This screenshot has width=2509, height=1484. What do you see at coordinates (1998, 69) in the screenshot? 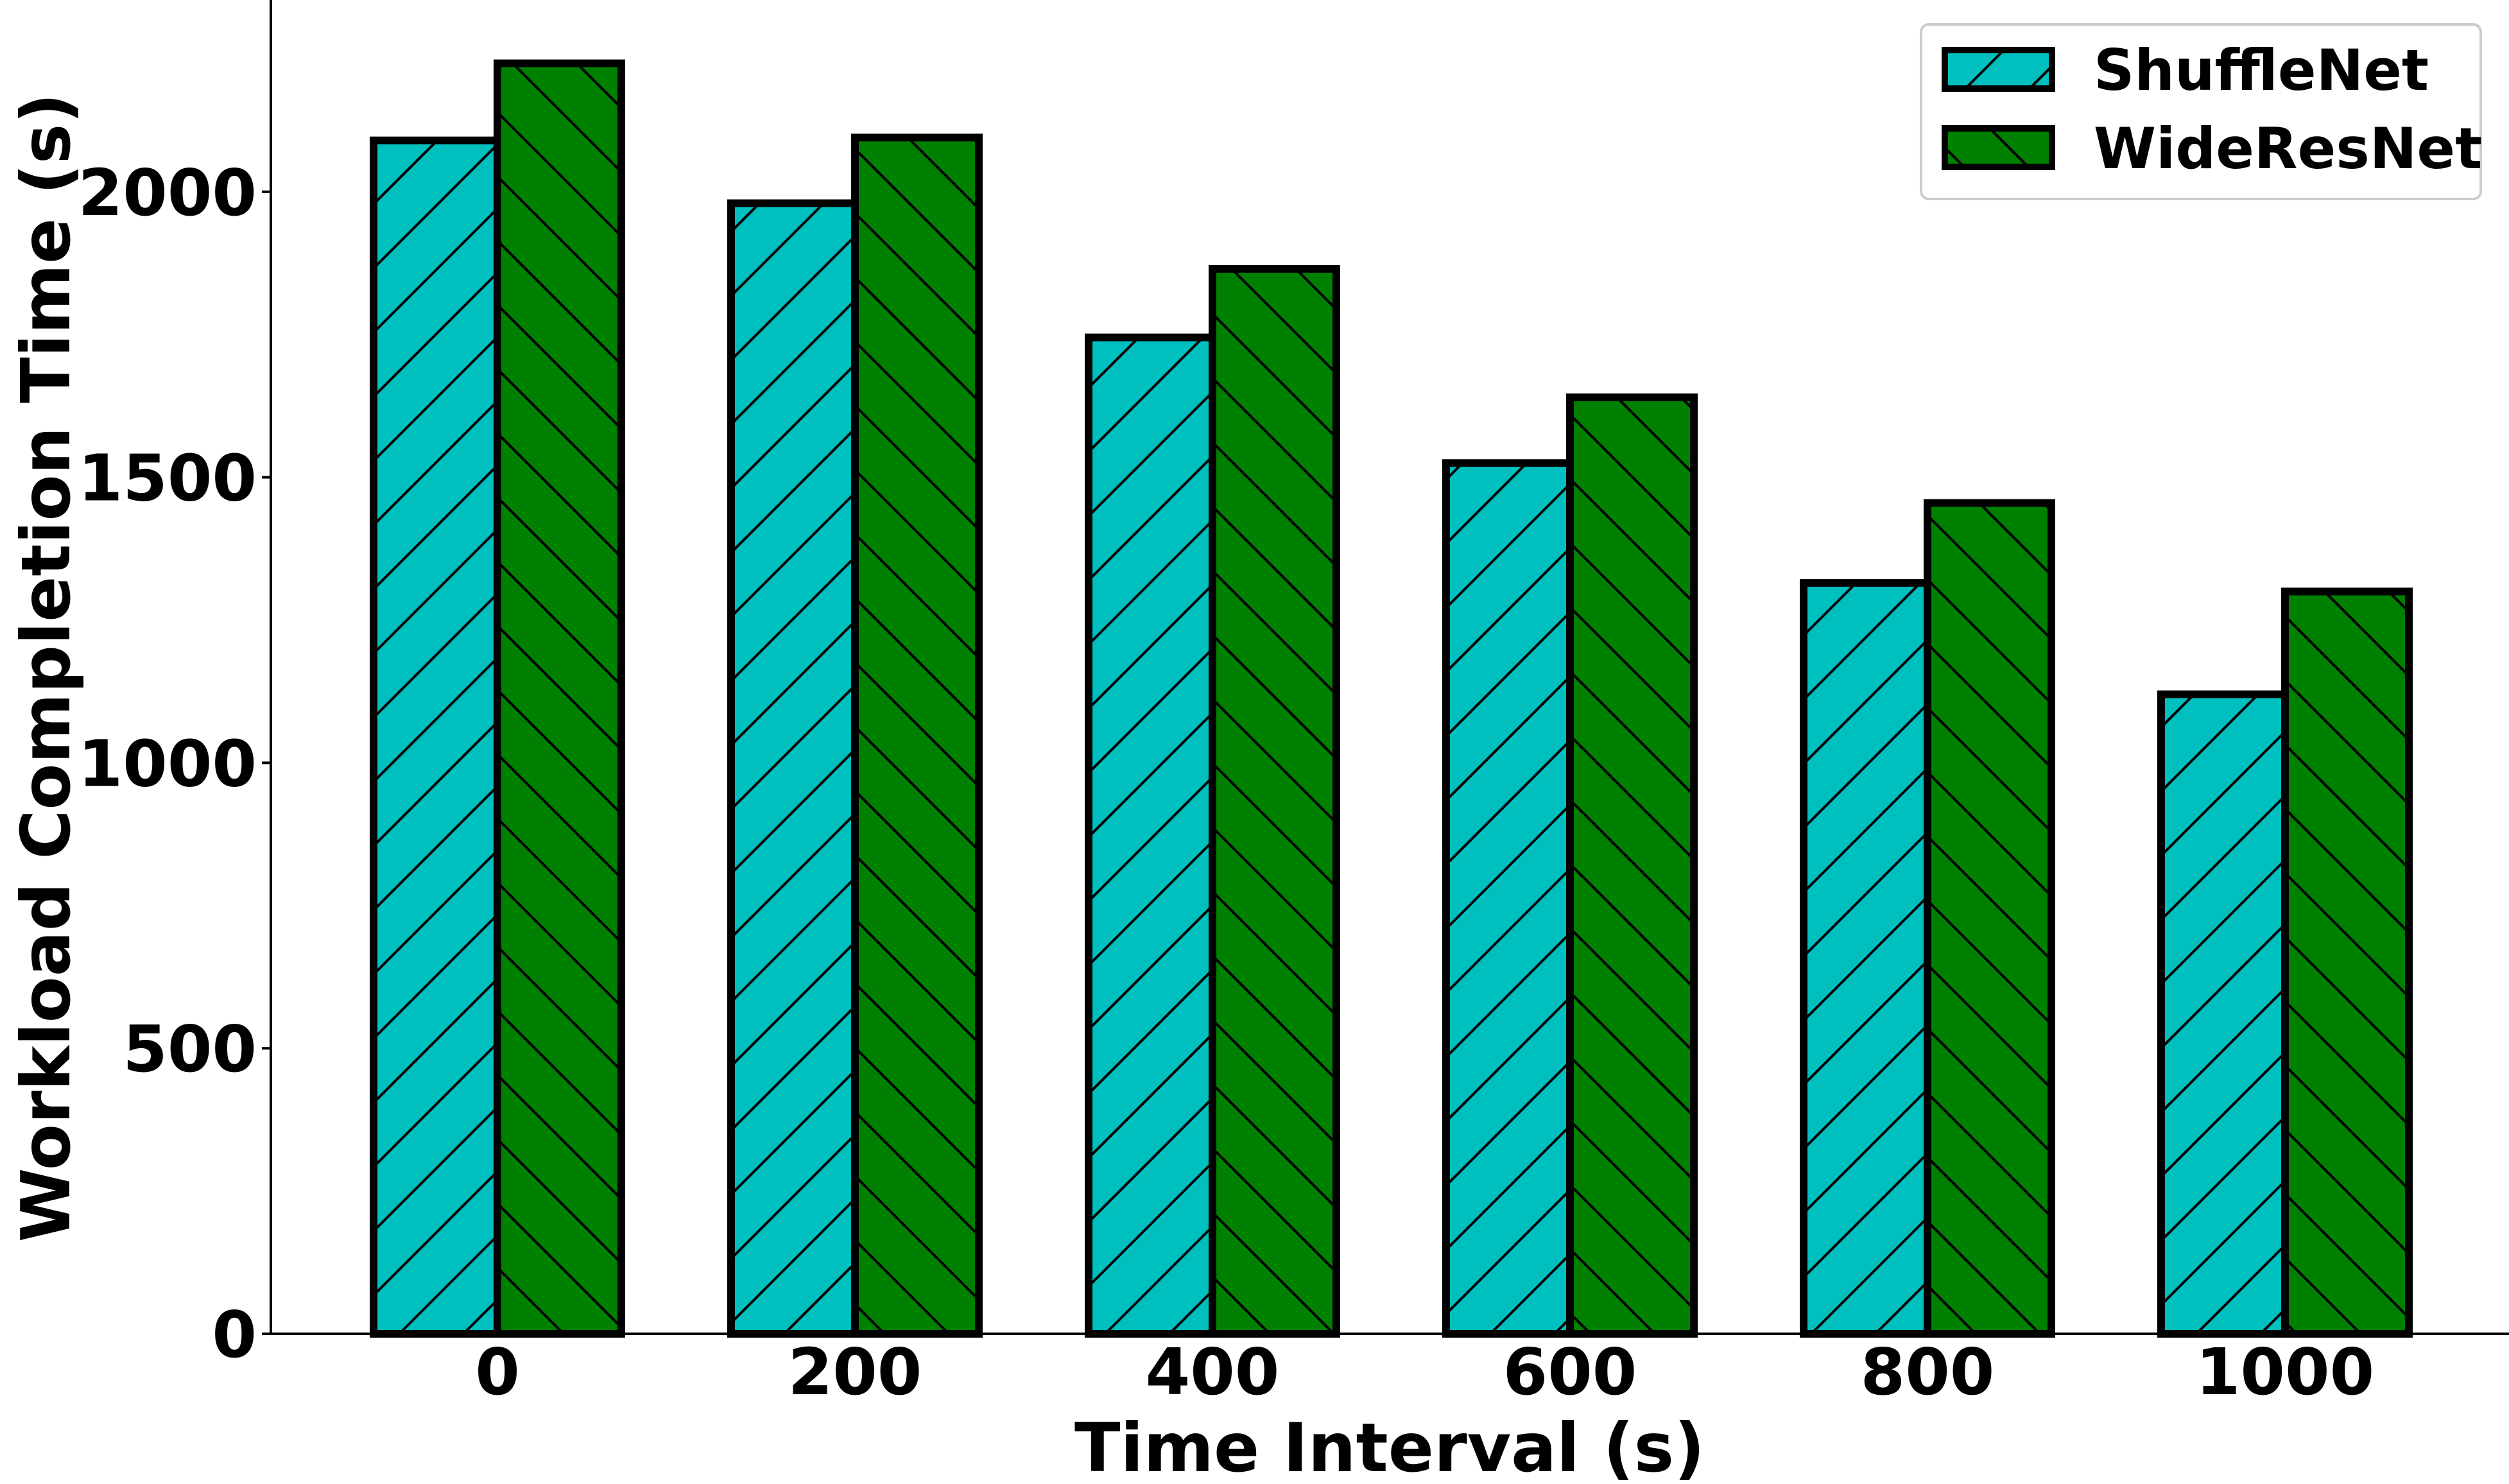
I see `legend-swatch-shufflenet` at bounding box center [1998, 69].